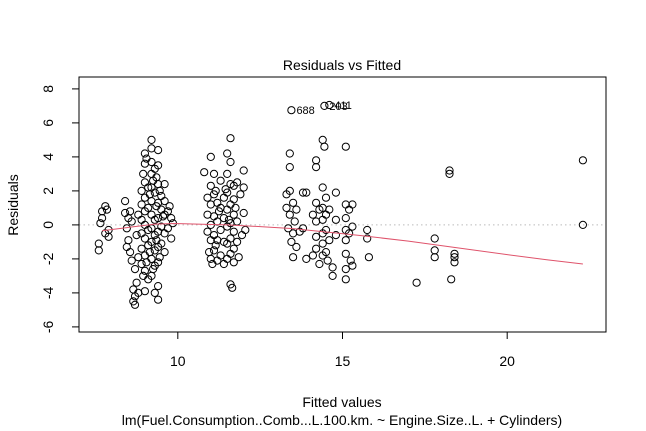 This screenshot has width=646, height=431. What do you see at coordinates (343, 106) in the screenshot?
I see `outlier-label: 411` at bounding box center [343, 106].